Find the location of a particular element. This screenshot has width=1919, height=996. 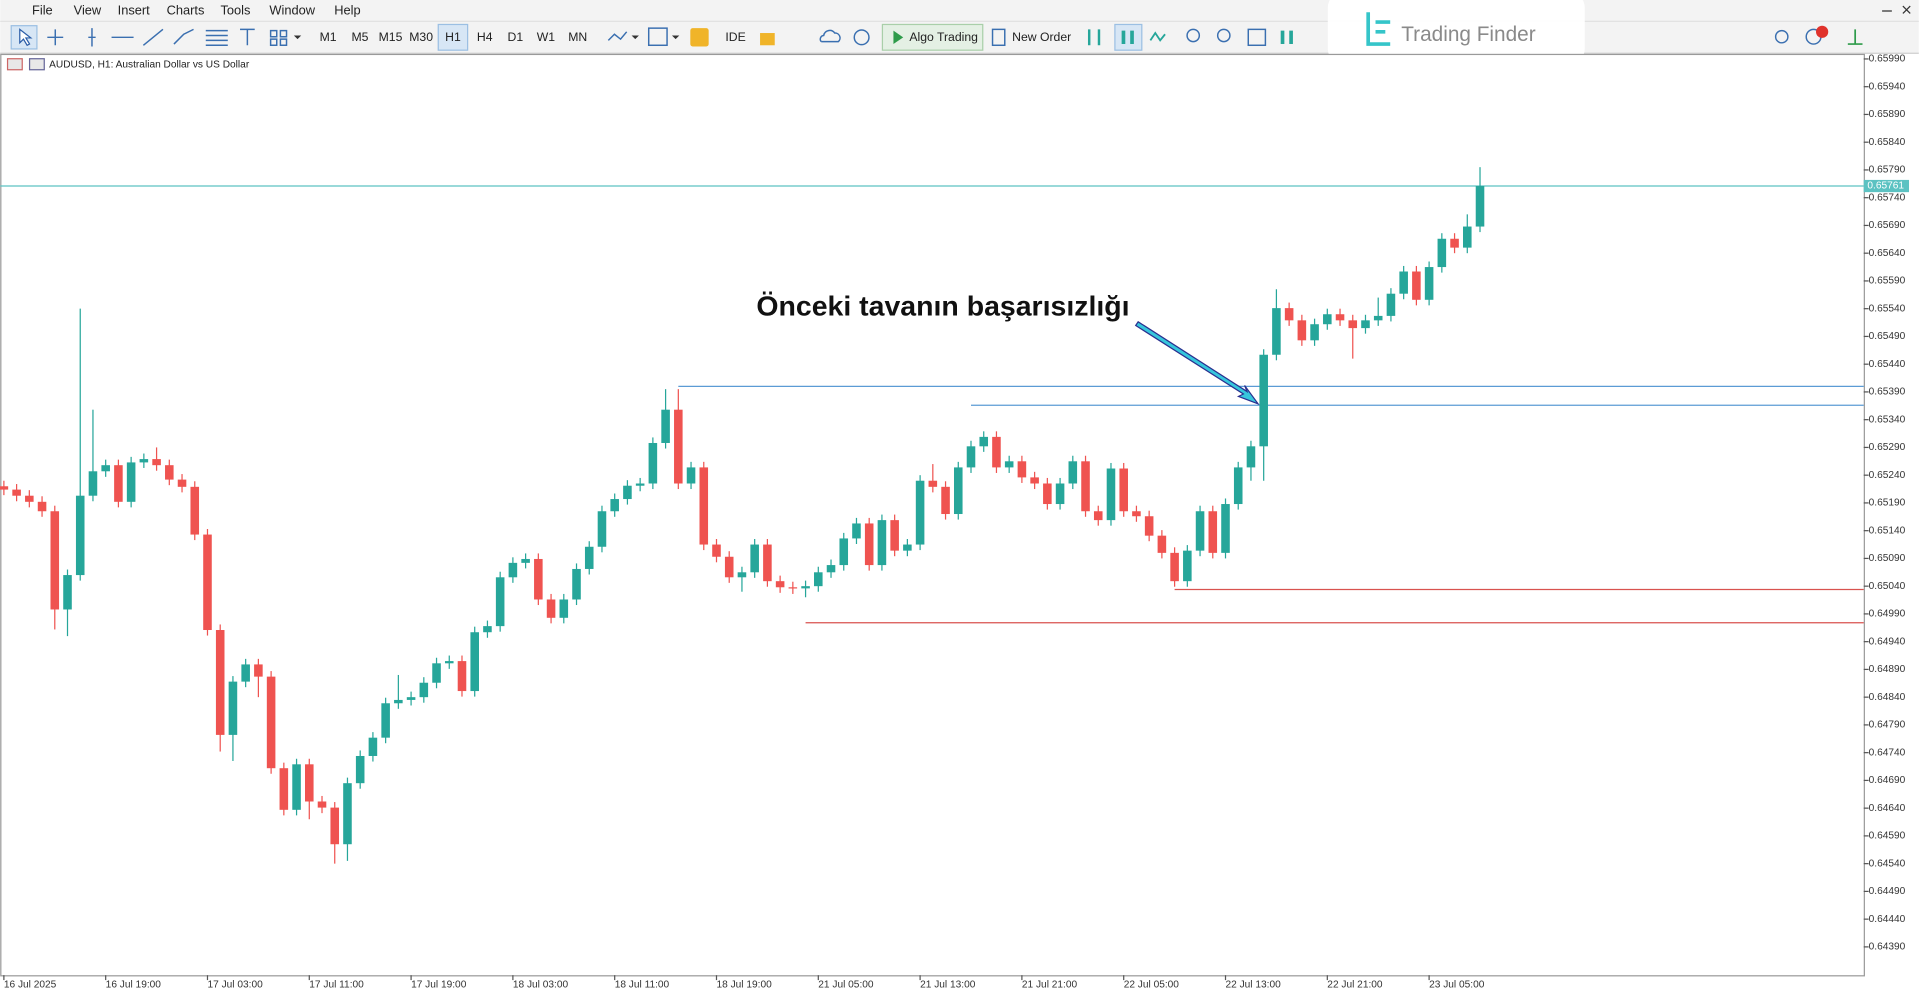

timeframe-button: M30 is located at coordinates (421, 37).